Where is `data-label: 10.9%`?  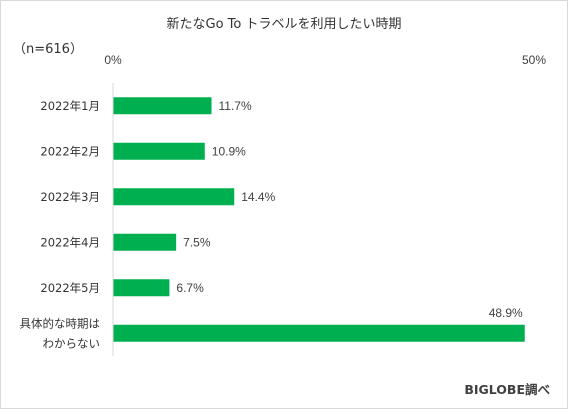 data-label: 10.9% is located at coordinates (229, 151).